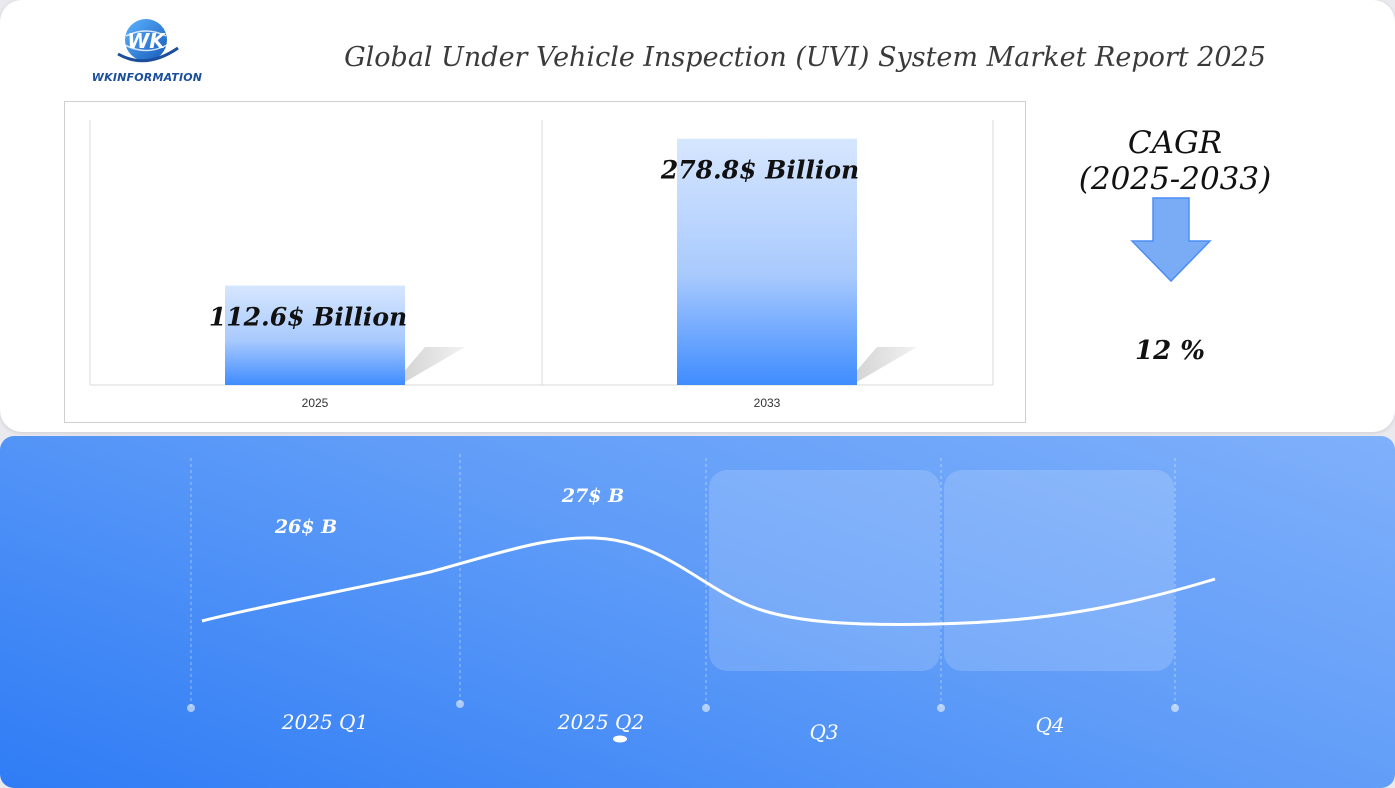  I want to click on bar-2033, so click(767, 261).